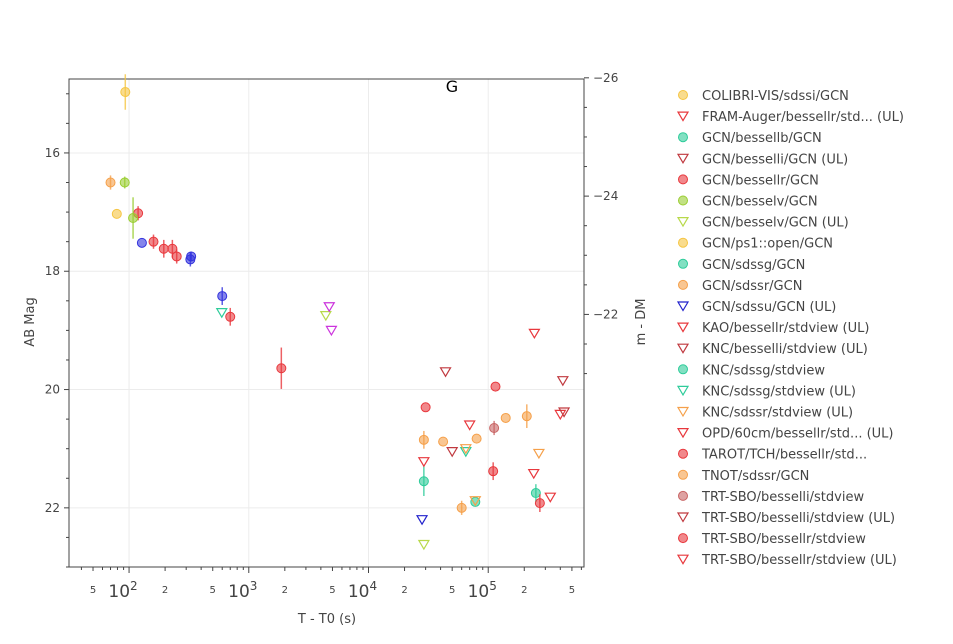 The image size is (953, 644). What do you see at coordinates (760, 180) in the screenshot?
I see `legend-label: GCN/bessellr/GCN` at bounding box center [760, 180].